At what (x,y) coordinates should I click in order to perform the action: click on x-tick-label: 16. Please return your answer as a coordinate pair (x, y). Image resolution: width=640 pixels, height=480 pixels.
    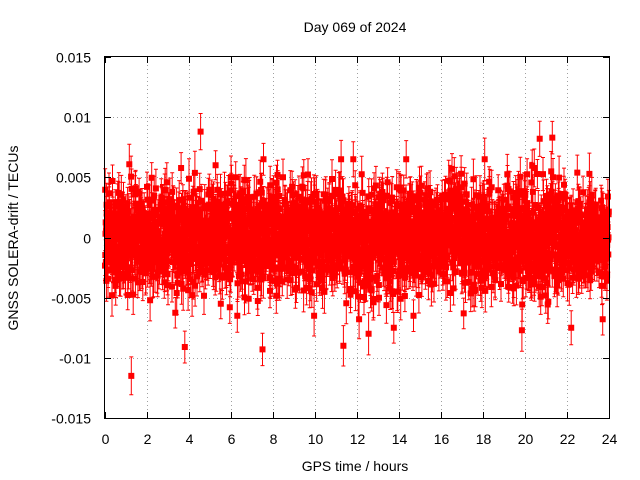
    Looking at the image, I should click on (442, 439).